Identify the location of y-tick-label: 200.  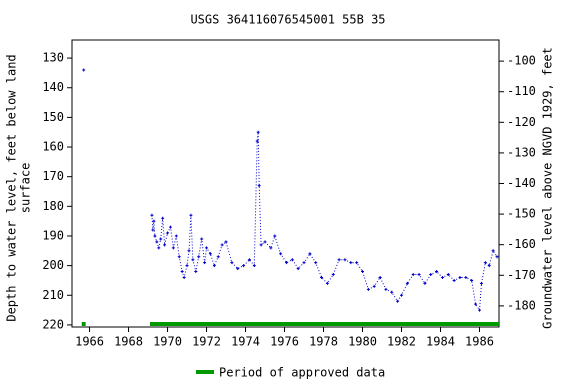
(53, 265).